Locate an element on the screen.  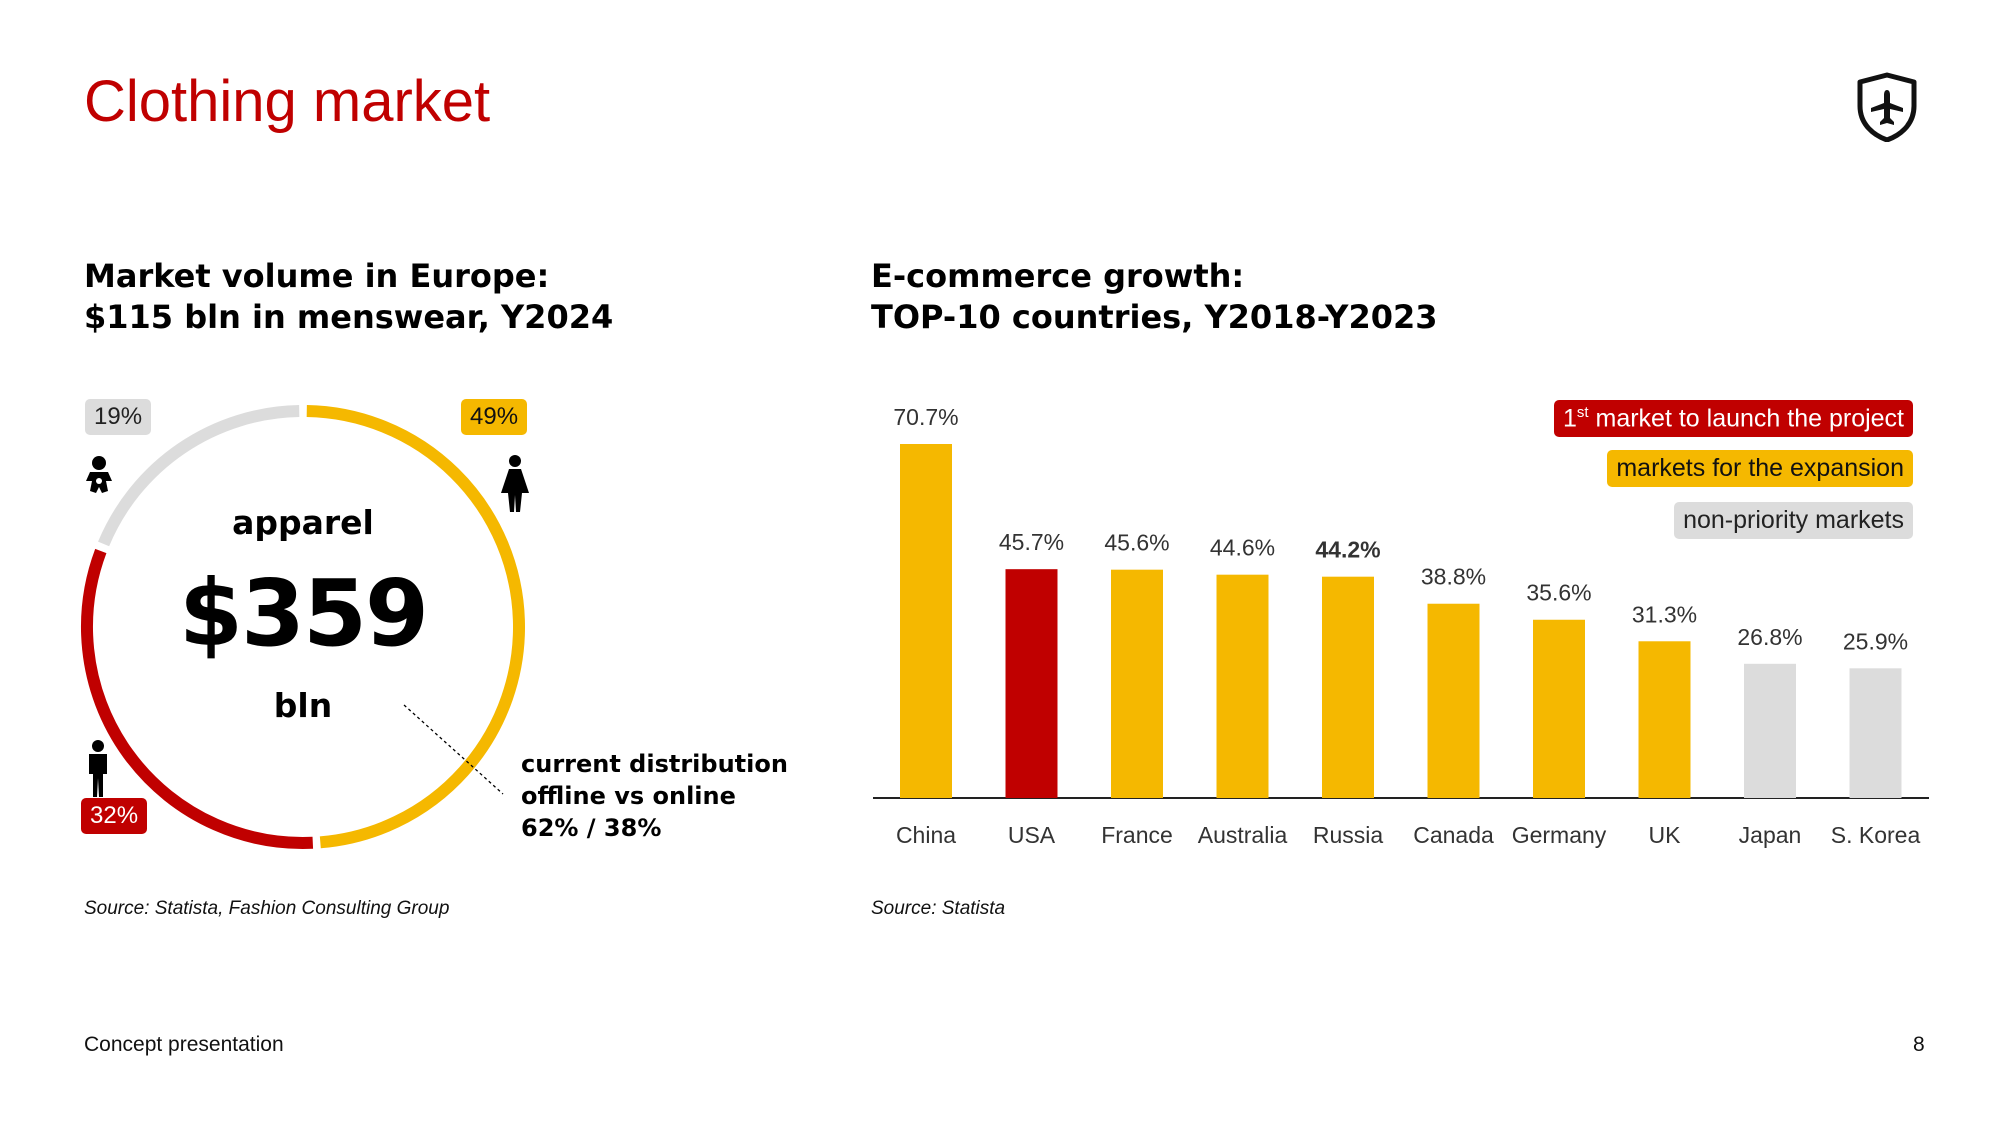
bar-uk is located at coordinates (1664, 719).